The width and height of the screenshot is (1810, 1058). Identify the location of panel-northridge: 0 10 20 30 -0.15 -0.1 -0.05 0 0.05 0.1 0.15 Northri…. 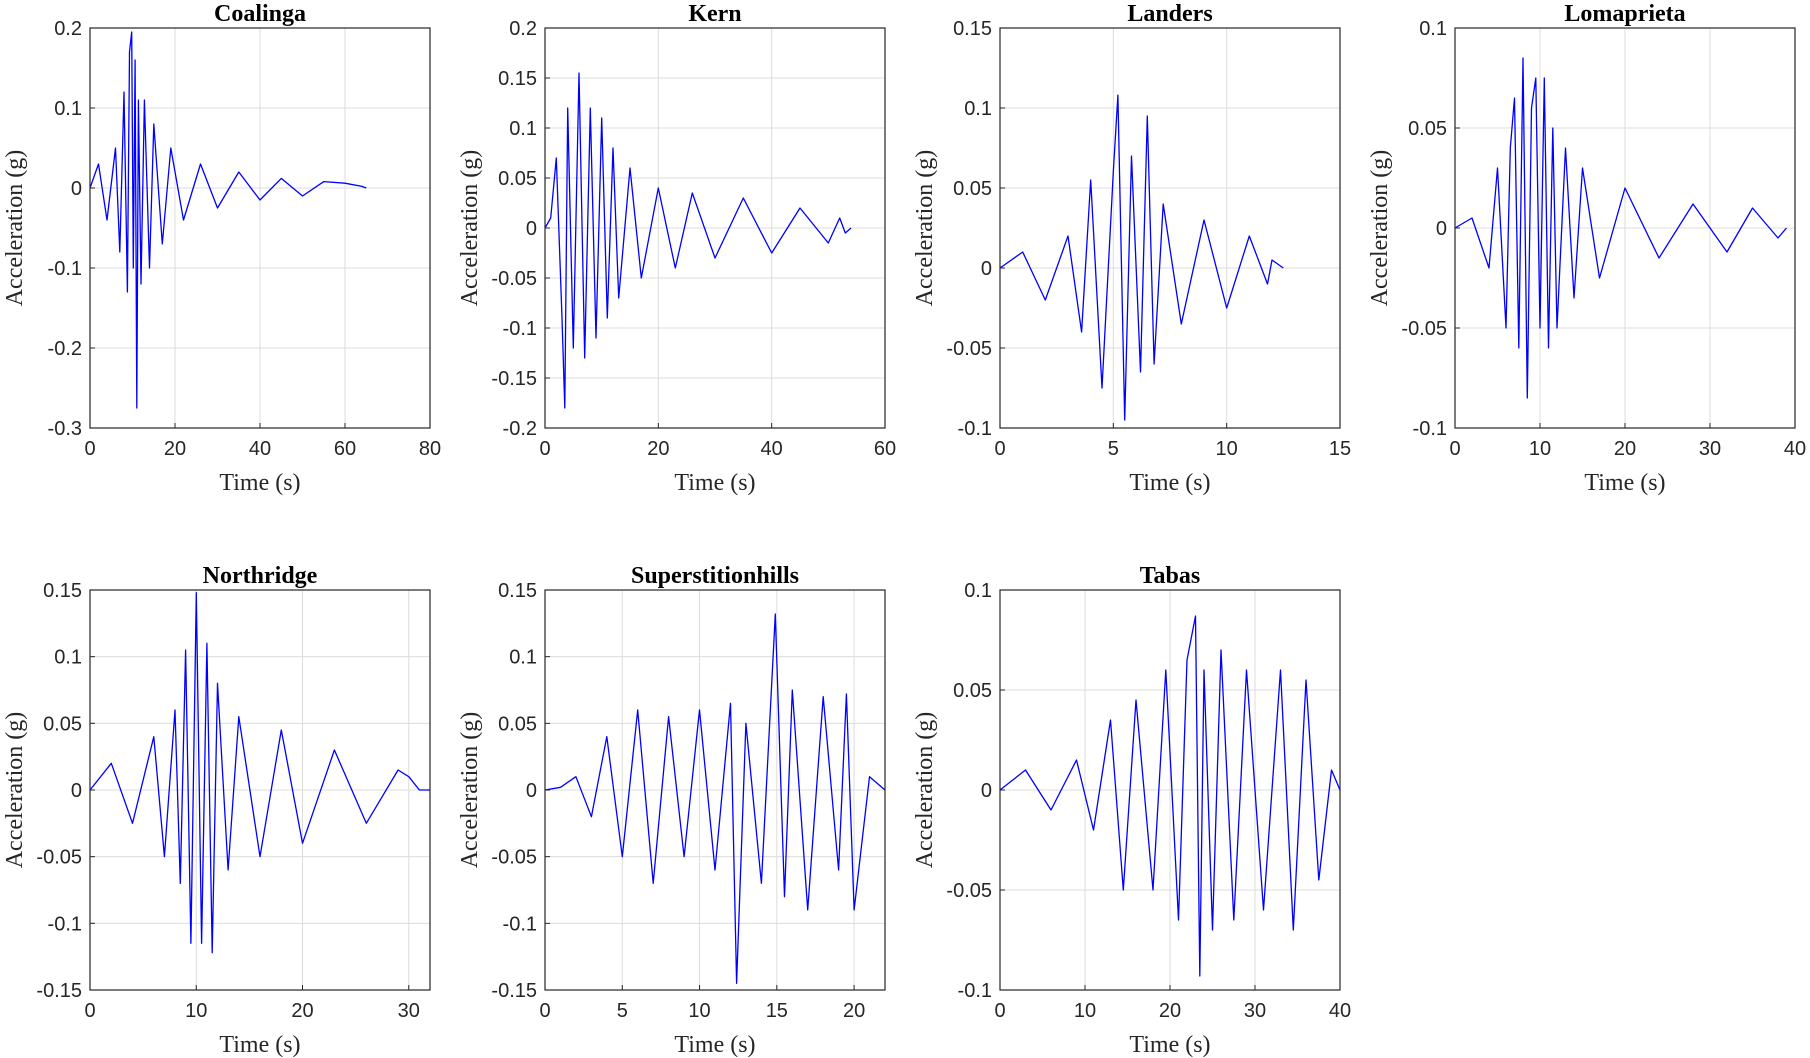
(216, 810).